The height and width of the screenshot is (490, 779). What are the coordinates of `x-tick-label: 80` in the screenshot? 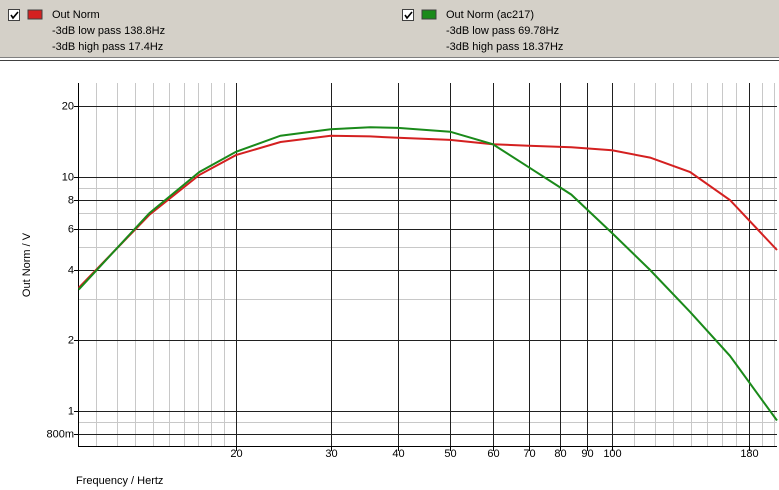 It's located at (560, 454).